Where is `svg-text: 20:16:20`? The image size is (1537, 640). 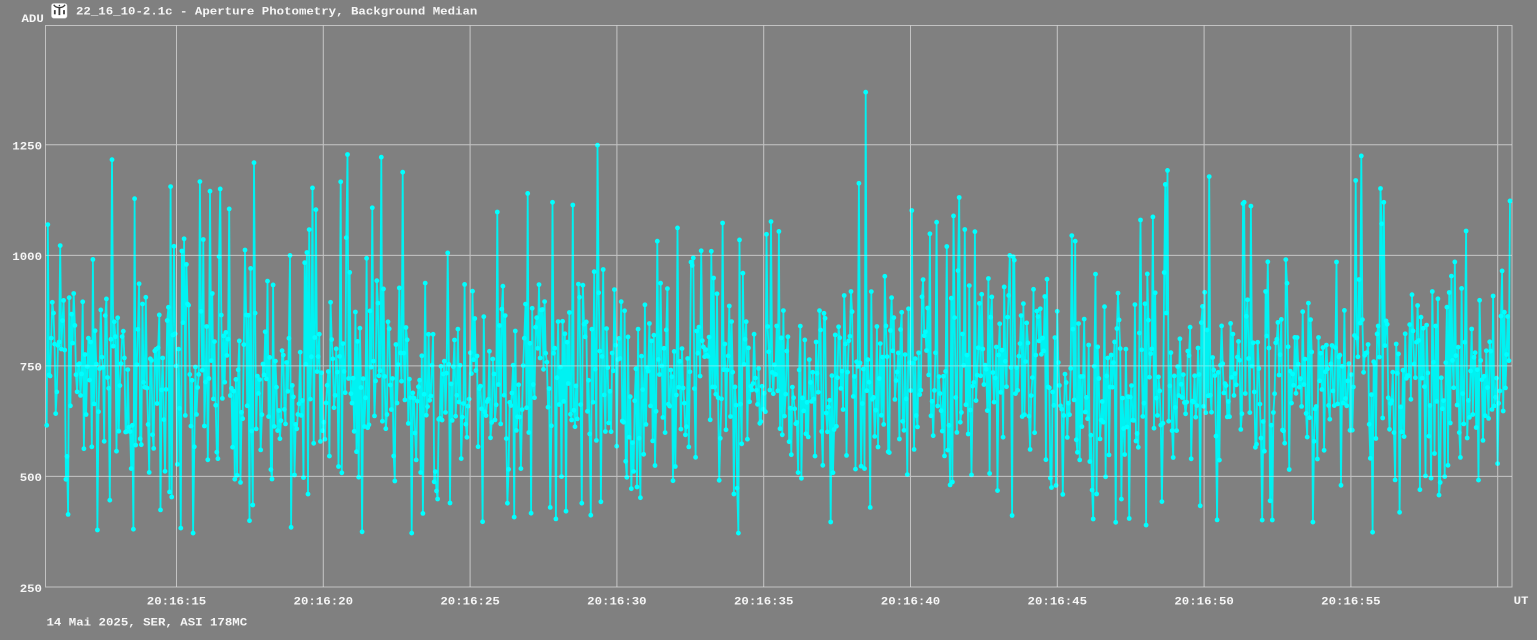
svg-text: 20:16:20 is located at coordinates (323, 601).